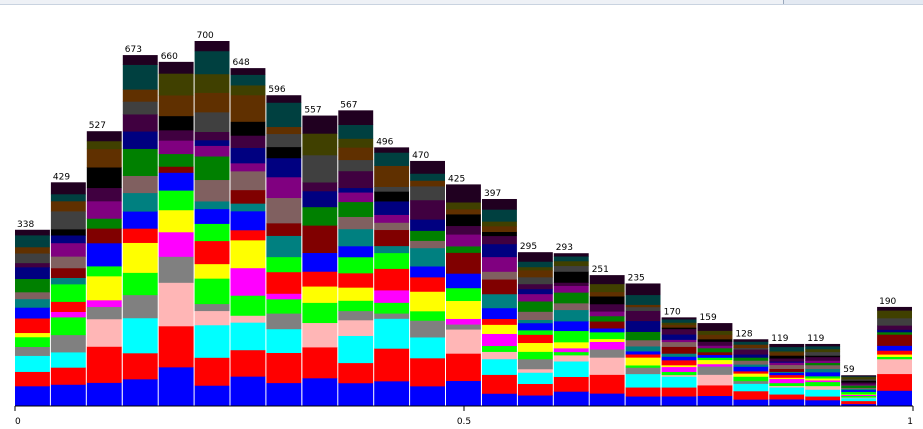 The height and width of the screenshot is (429, 923). I want to click on count-label-2: 527, so click(97, 126).